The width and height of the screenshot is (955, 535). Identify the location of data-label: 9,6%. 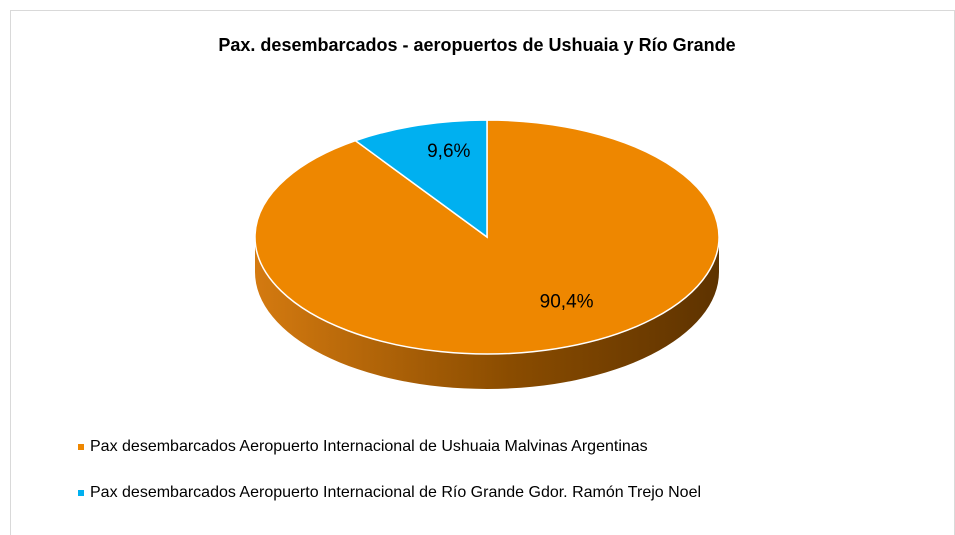
(448, 151).